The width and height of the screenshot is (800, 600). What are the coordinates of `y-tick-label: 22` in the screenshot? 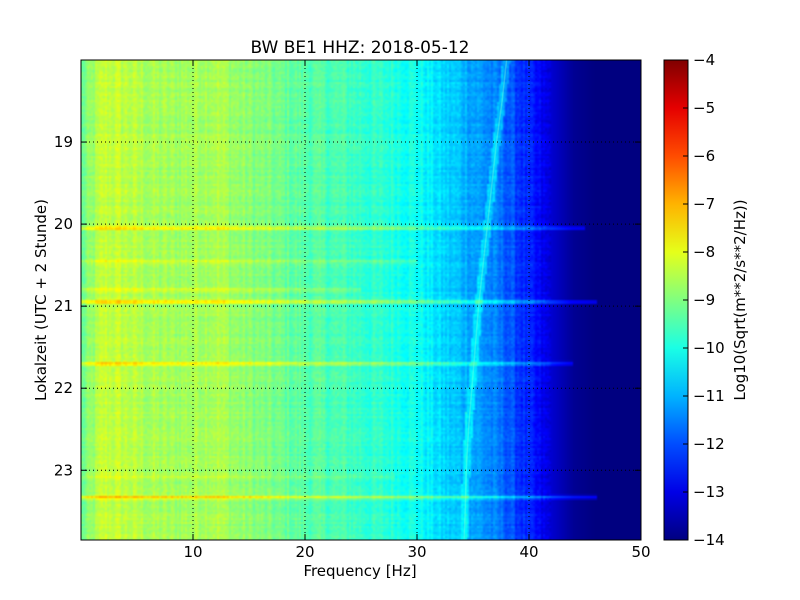 It's located at (63, 388).